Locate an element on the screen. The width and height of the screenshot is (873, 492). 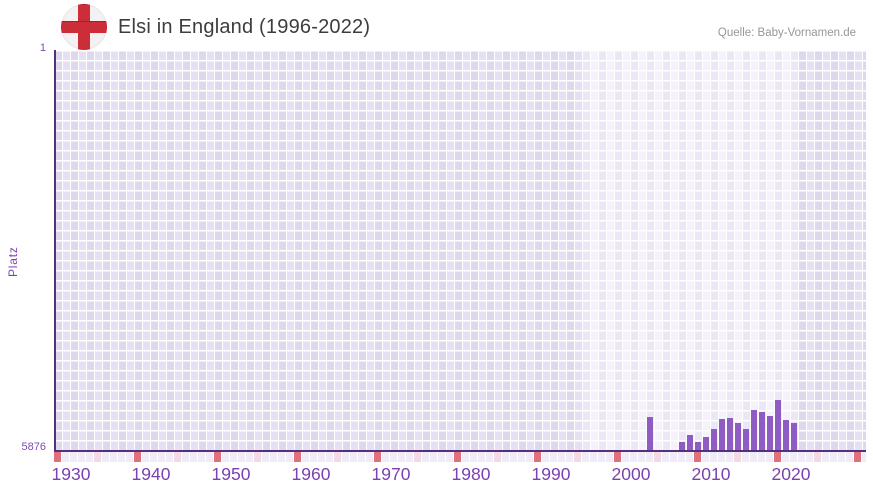
x-tick-label-1960: 1960 is located at coordinates (311, 474).